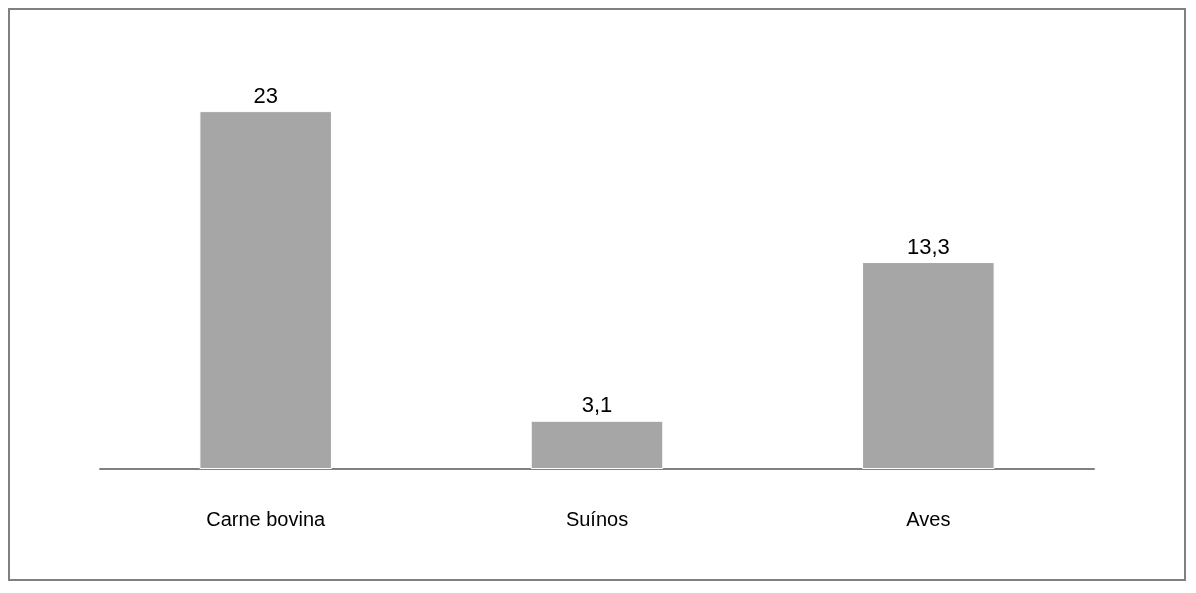 The height and width of the screenshot is (593, 1196). I want to click on data-label: 3,1, so click(597, 405).